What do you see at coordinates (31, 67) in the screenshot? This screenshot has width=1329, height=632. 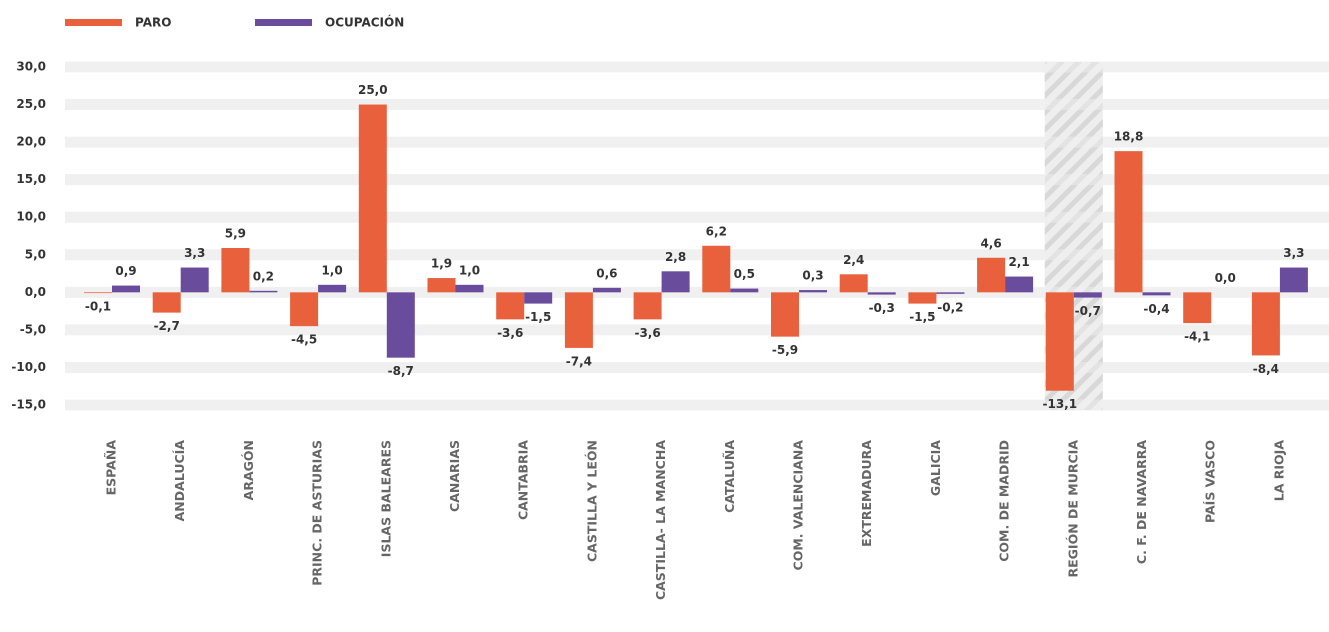 I see `y-tick-label: 30,0` at bounding box center [31, 67].